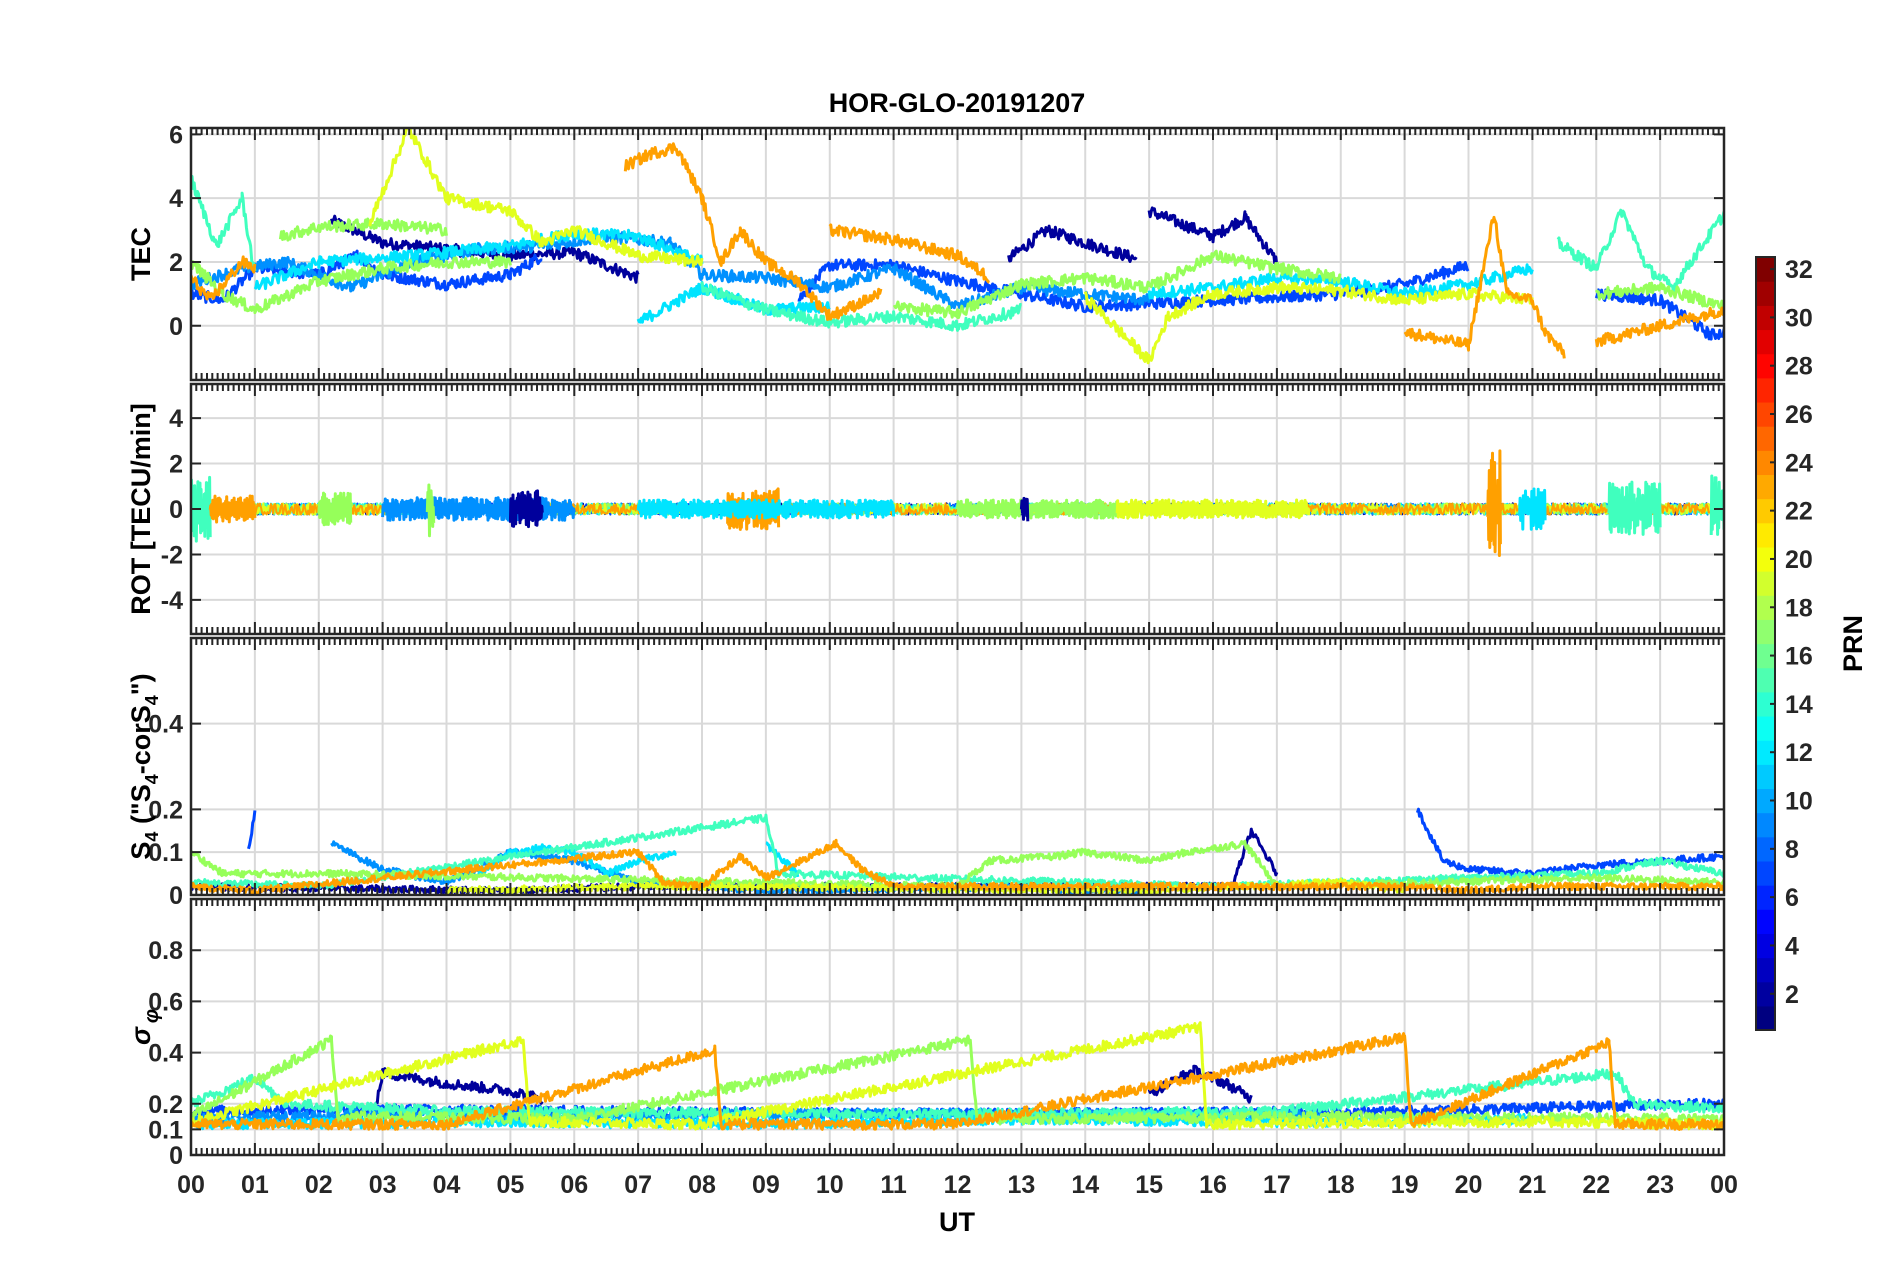 Image resolution: width=1902 pixels, height=1272 pixels. I want to click on y-tick-label-s4: 0.2, so click(165, 810).